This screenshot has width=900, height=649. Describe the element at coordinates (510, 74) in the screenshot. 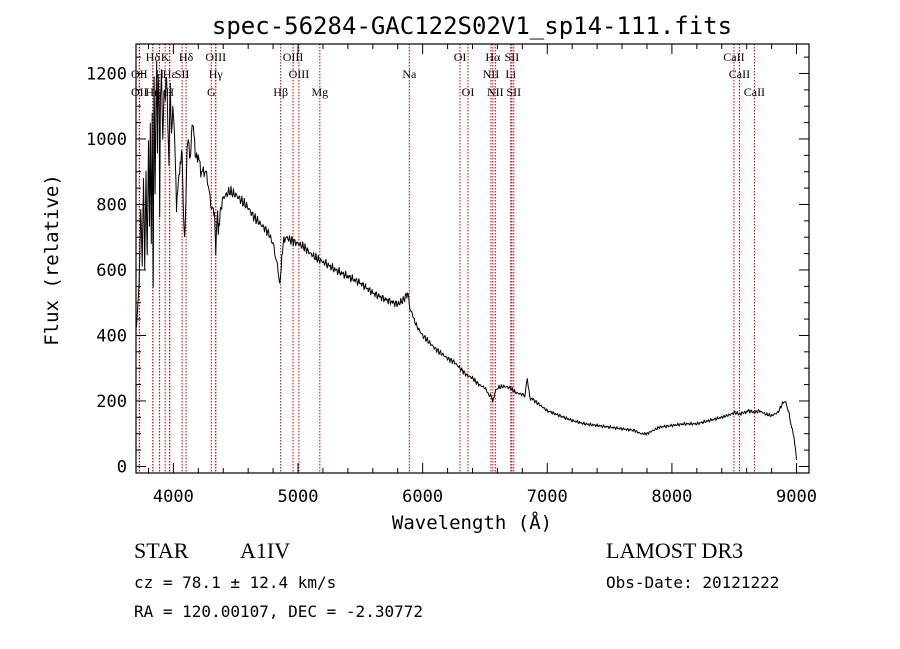

I see `spectral-line-label: Li` at that location.